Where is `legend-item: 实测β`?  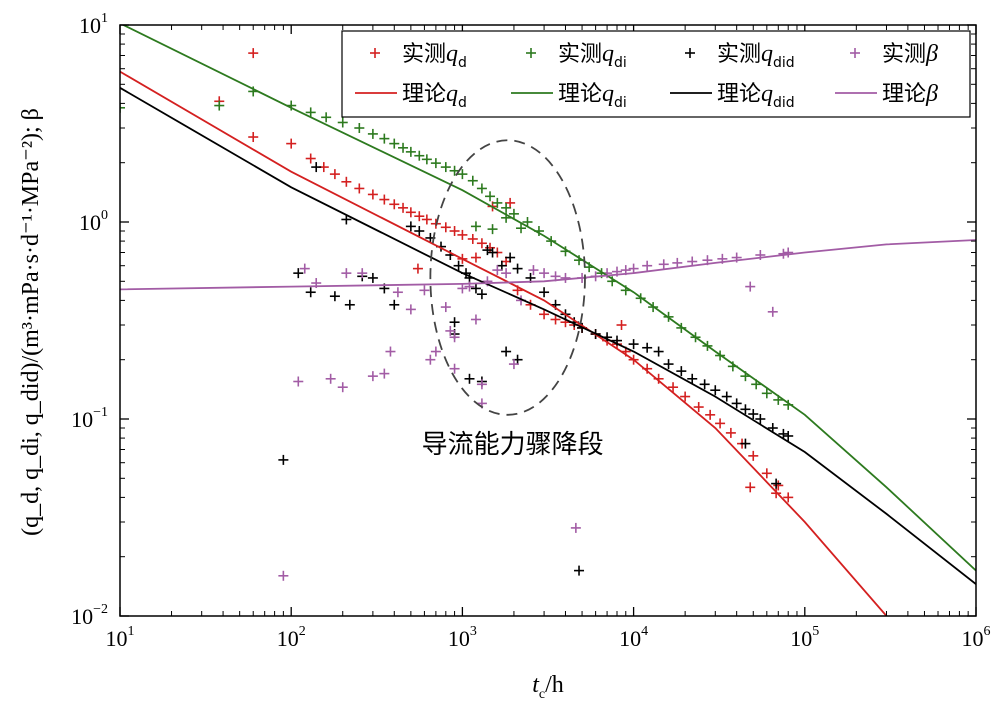 legend-item: 实测β is located at coordinates (894, 54).